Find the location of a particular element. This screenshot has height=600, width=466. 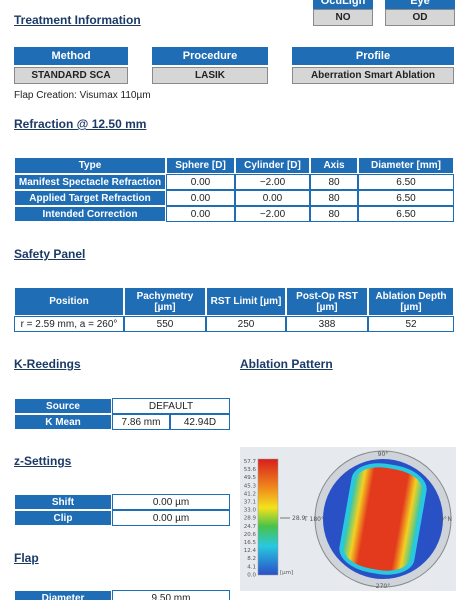

scale-label: 57.7 is located at coordinates (250, 462).